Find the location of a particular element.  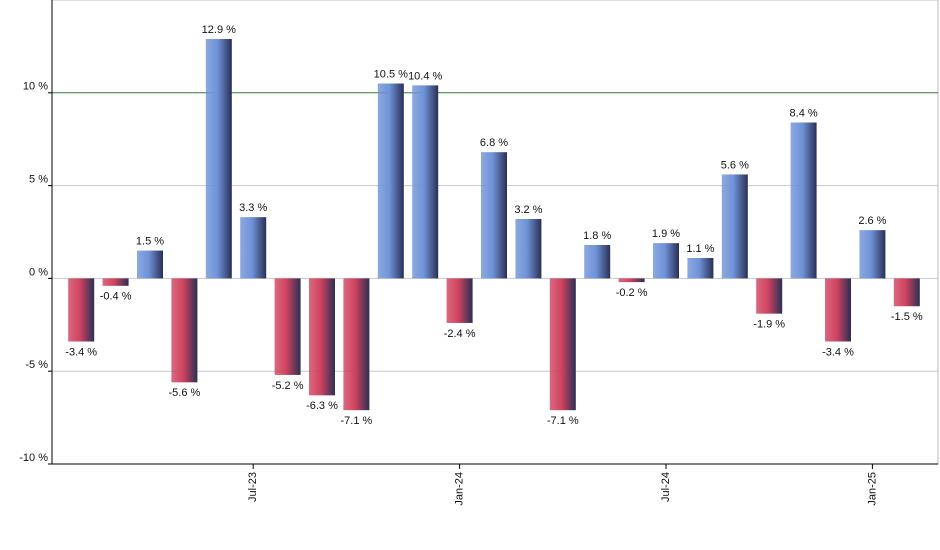

value-label: -0.2 % is located at coordinates (632, 293).